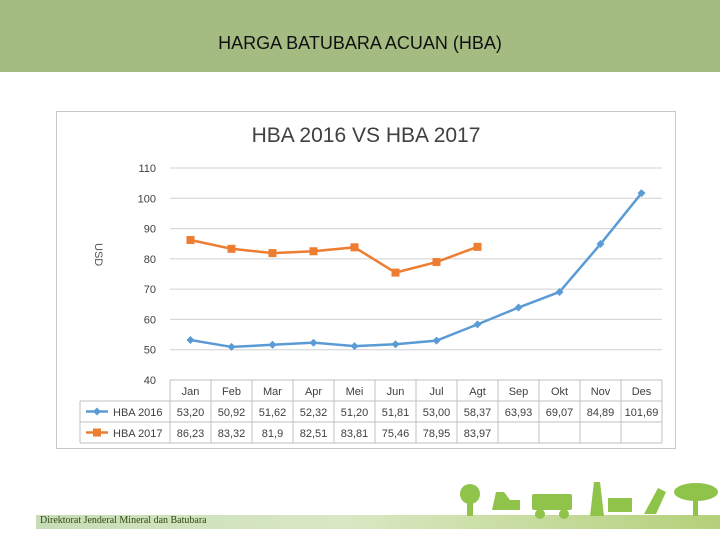  What do you see at coordinates (601, 413) in the screenshot?
I see `data-table-value: 84,89` at bounding box center [601, 413].